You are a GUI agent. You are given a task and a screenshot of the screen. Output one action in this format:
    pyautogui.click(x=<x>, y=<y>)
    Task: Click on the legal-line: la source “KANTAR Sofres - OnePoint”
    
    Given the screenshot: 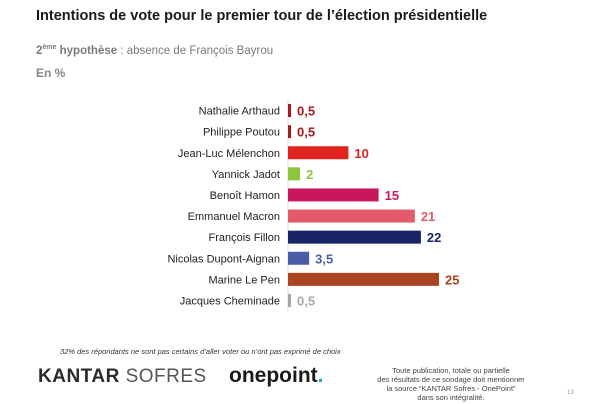 What is the action you would take?
    pyautogui.click(x=451, y=388)
    